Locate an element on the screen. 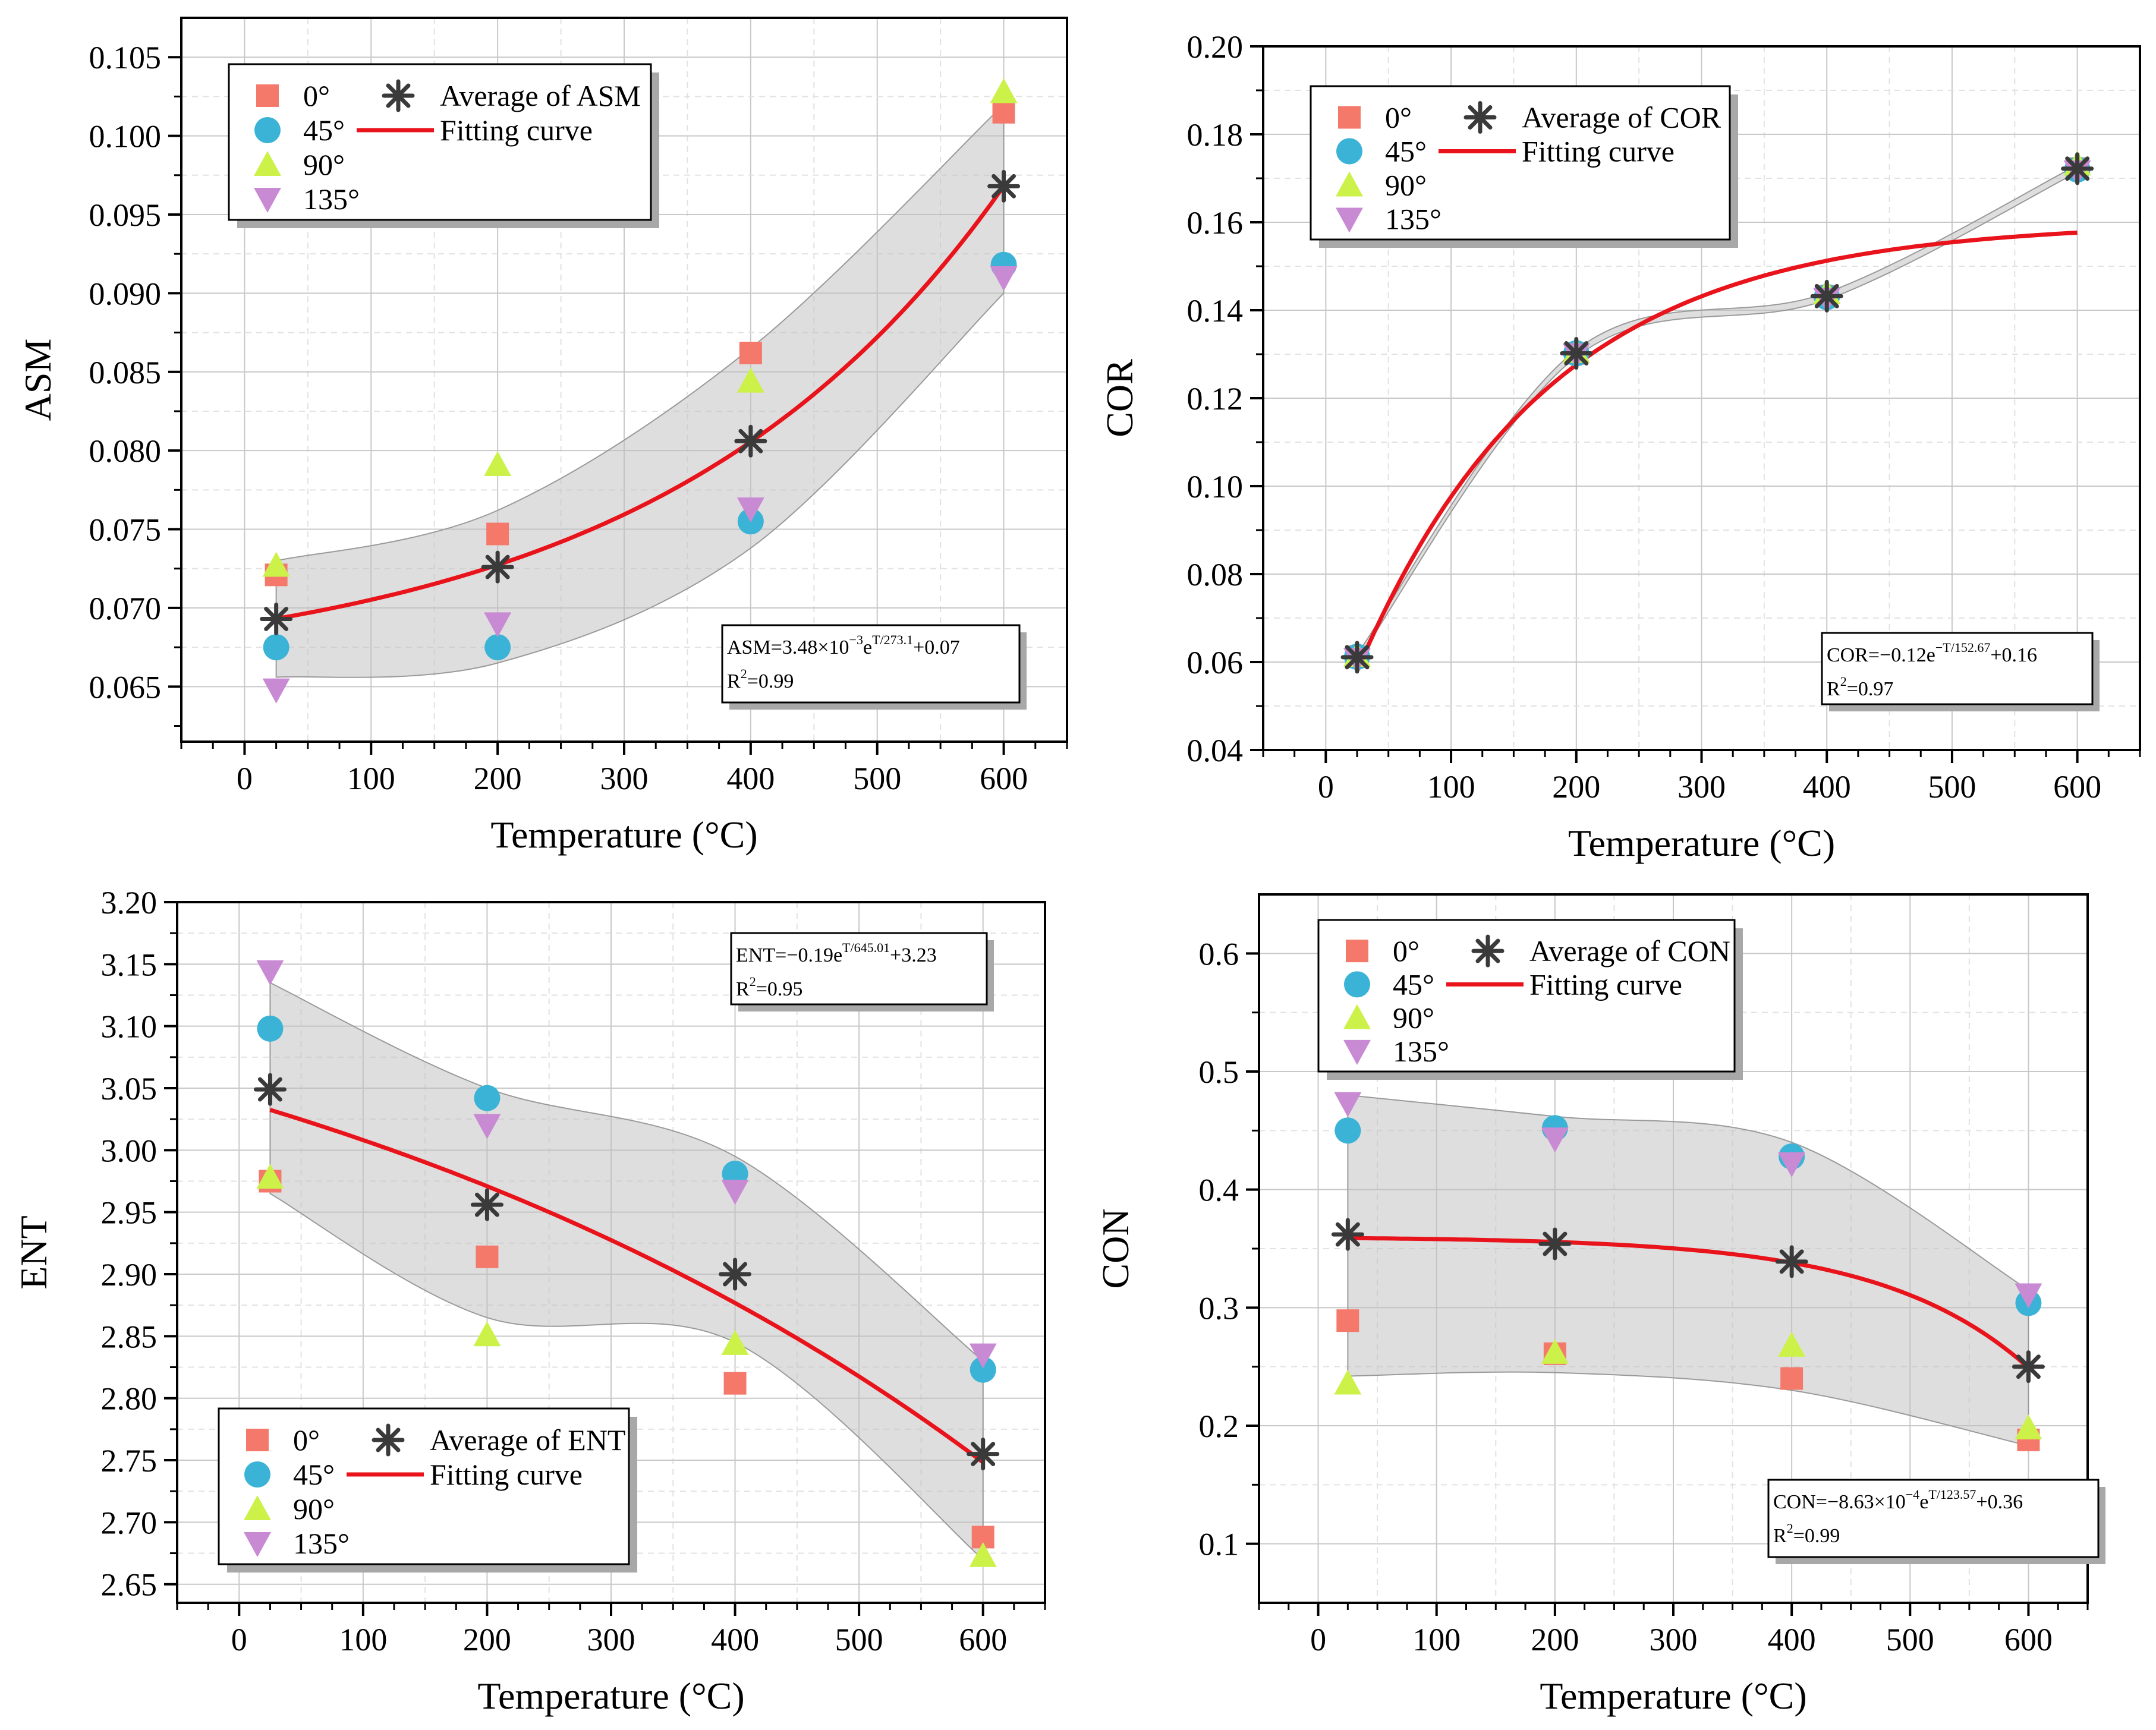 The height and width of the screenshot is (1730, 2156). equation-part: +0.07 is located at coordinates (936, 647).